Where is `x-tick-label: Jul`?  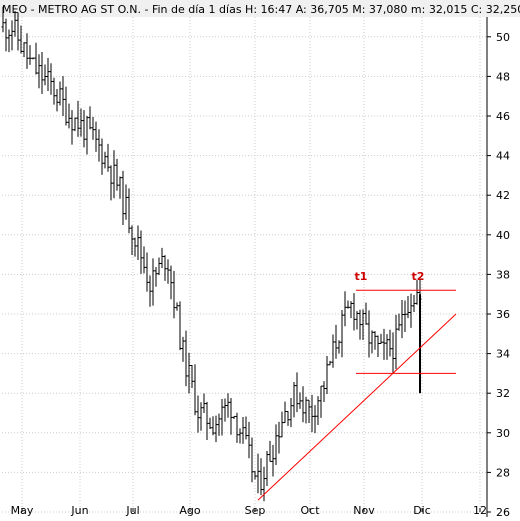 x-tick-label: Jul is located at coordinates (132, 510).